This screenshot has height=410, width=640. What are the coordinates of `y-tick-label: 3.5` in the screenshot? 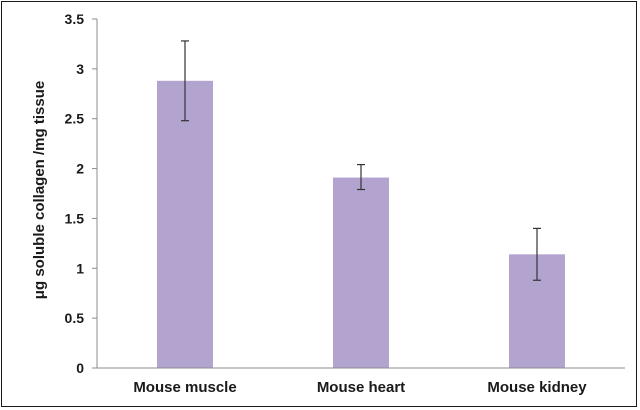 It's located at (75, 19).